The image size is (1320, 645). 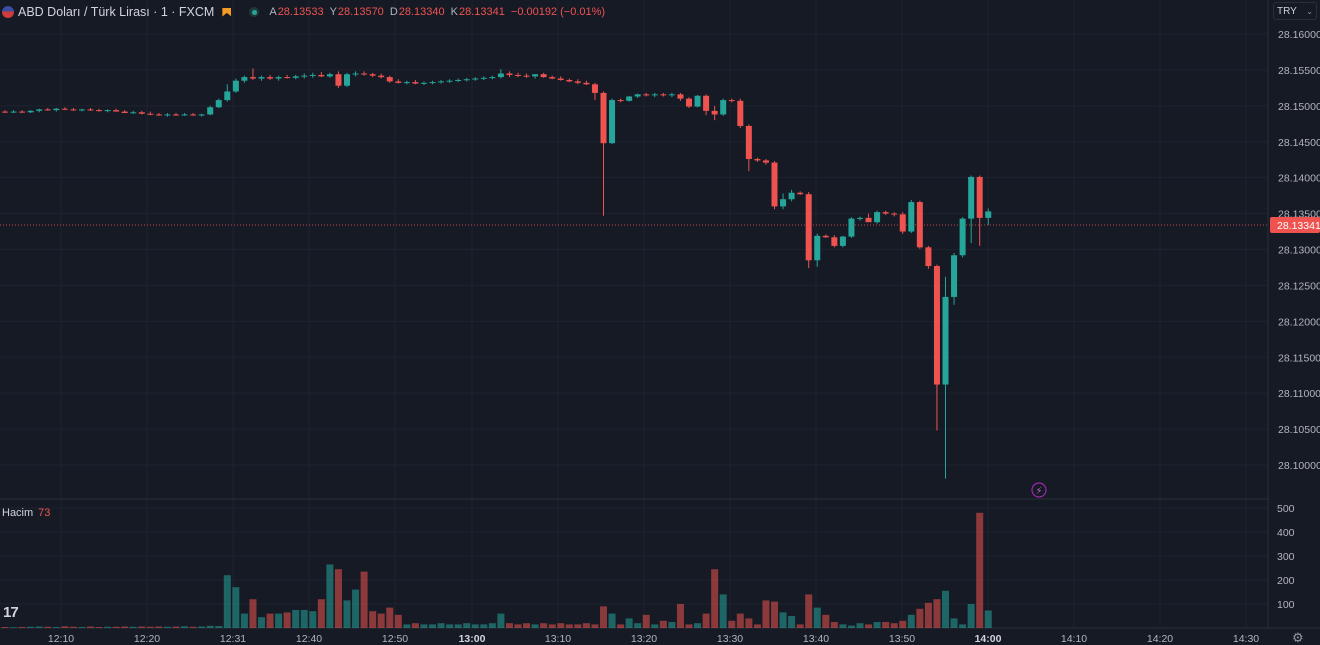 I want to click on time-tick-label: 12:40, so click(x=309, y=638).